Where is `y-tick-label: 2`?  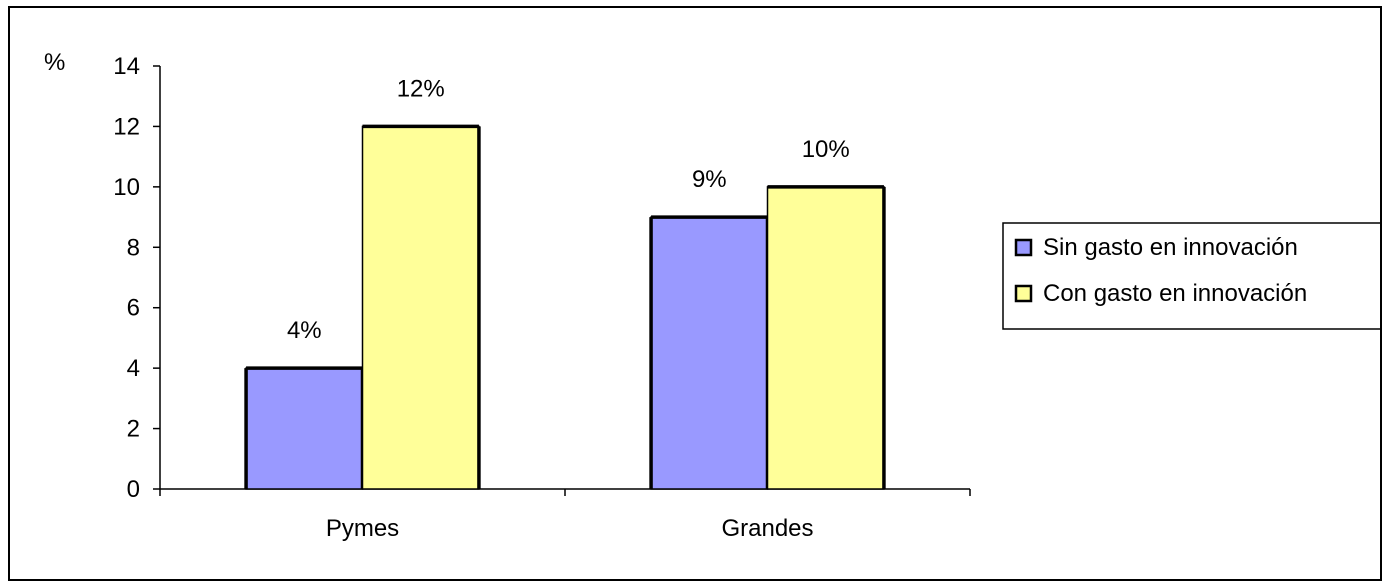
y-tick-label: 2 is located at coordinates (133, 429).